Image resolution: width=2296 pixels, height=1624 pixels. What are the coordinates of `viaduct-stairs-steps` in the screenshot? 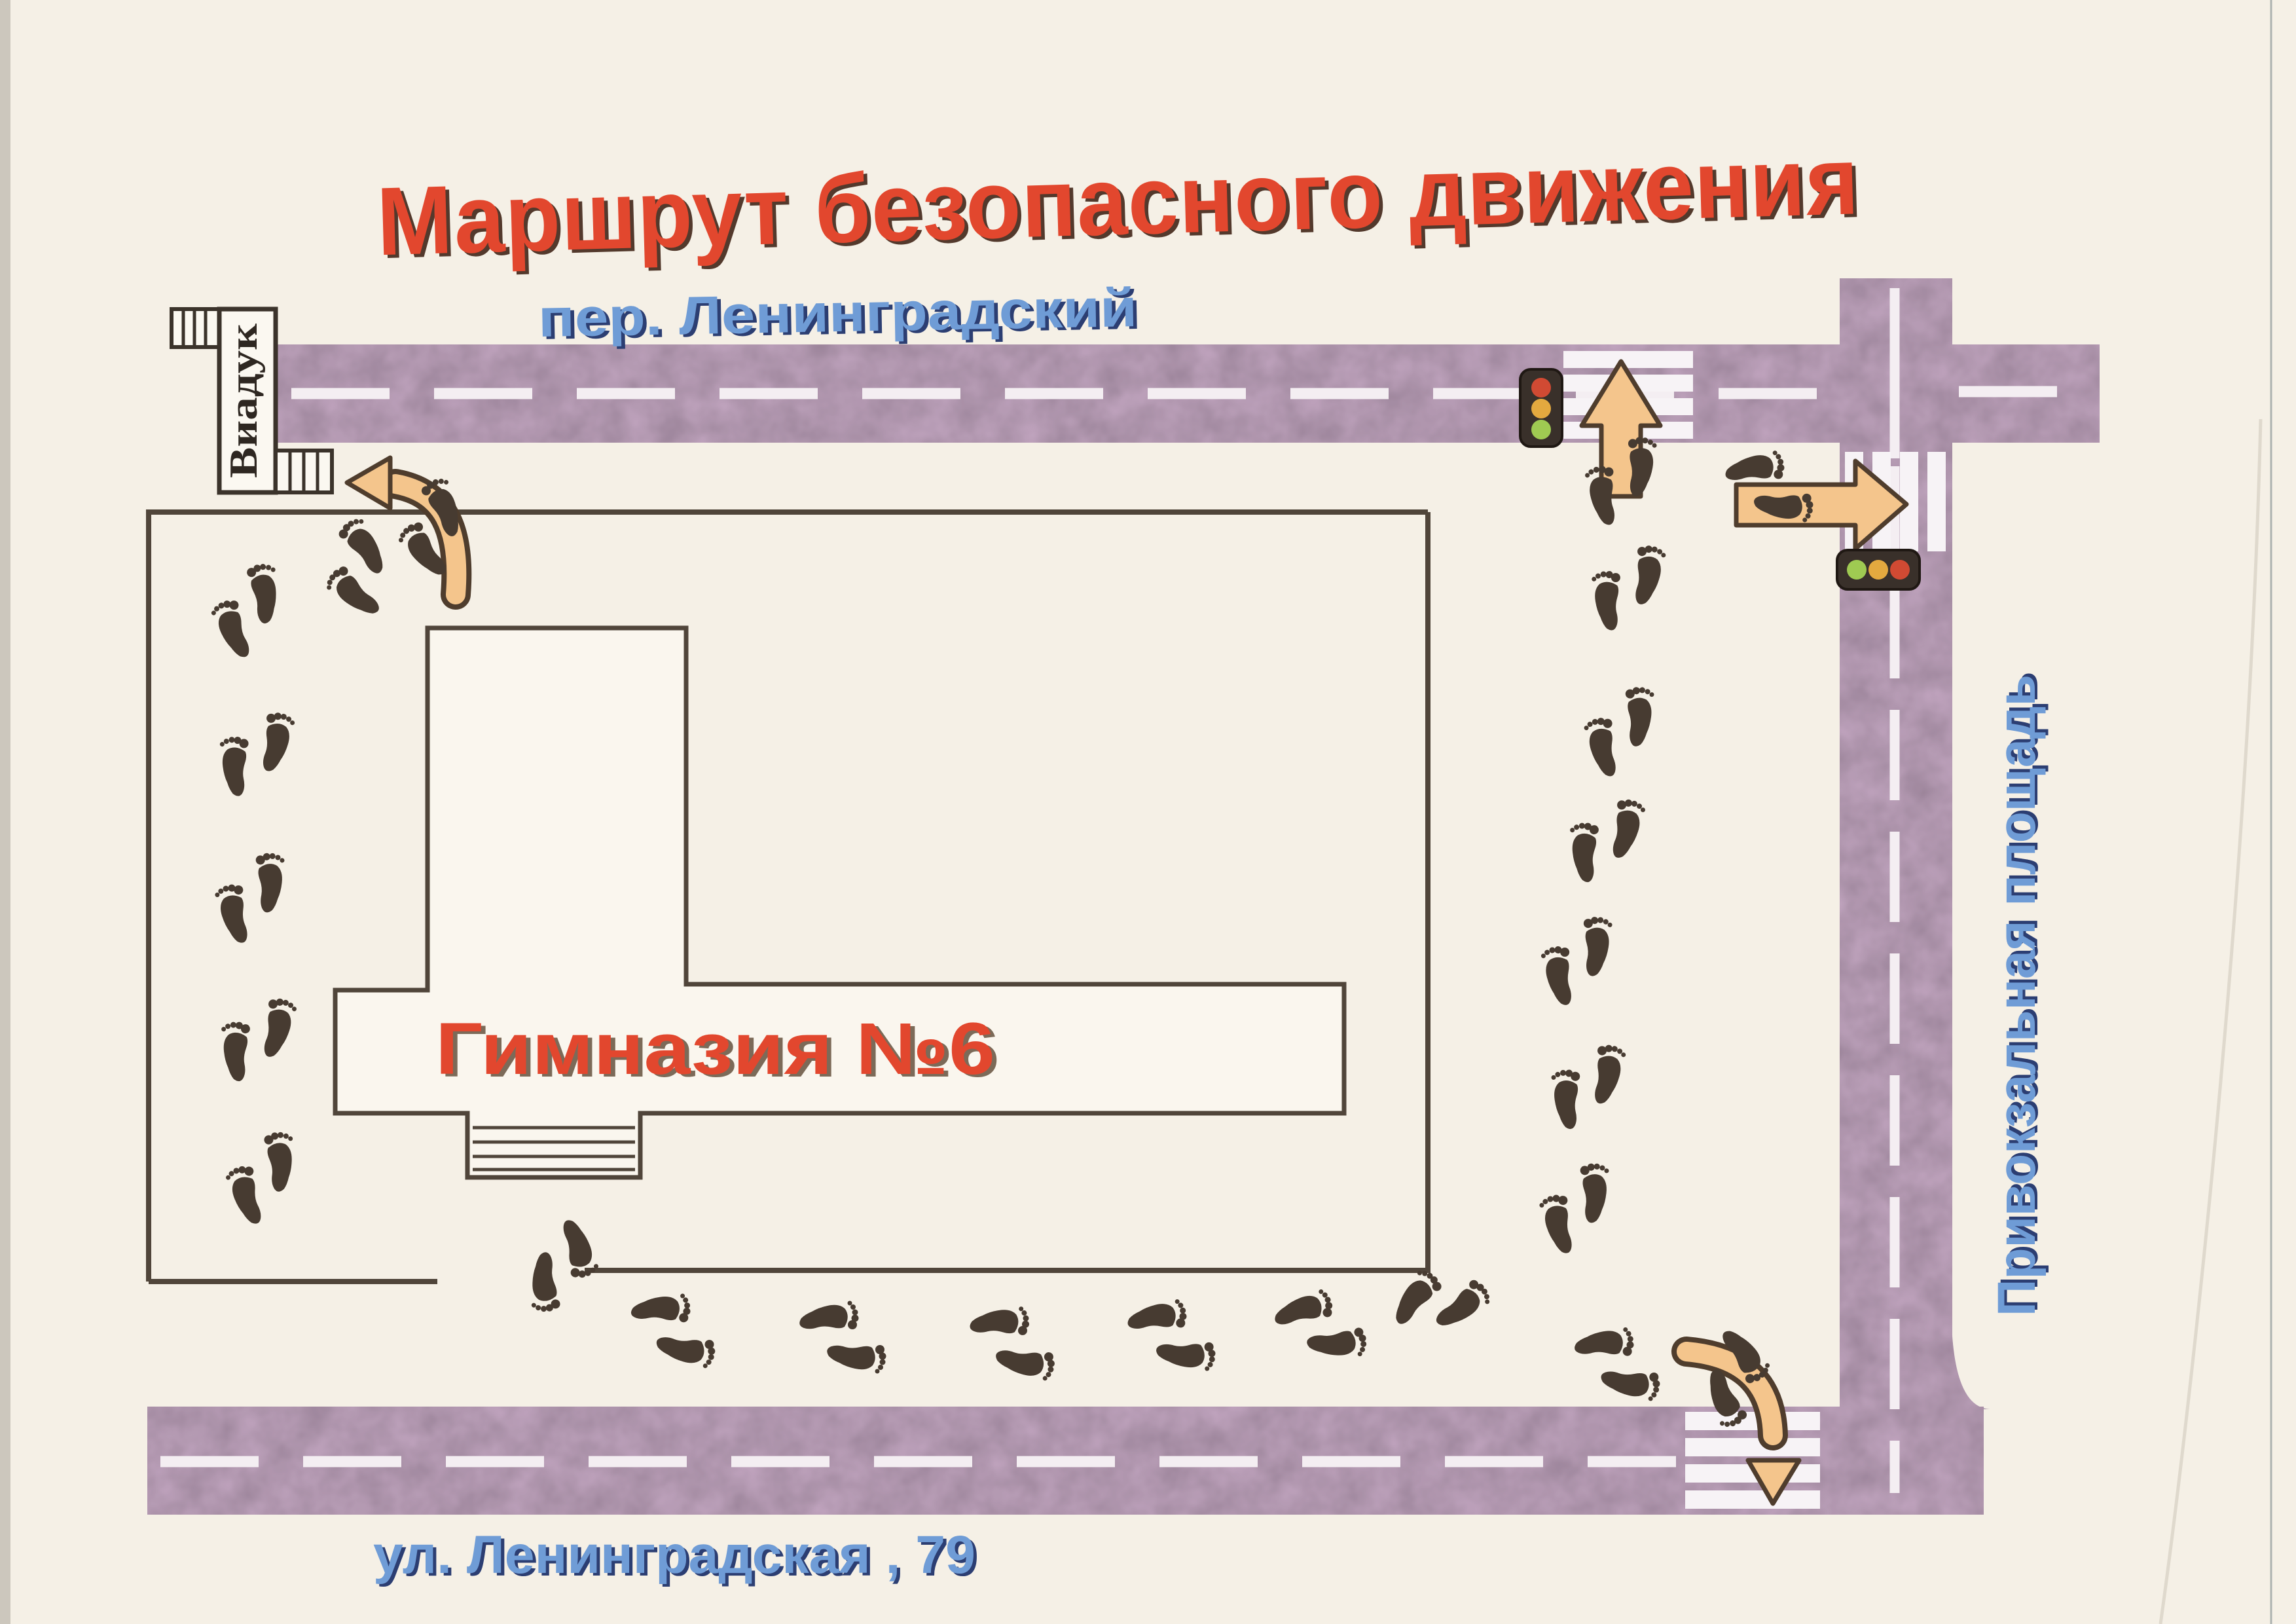 It's located at (194, 328).